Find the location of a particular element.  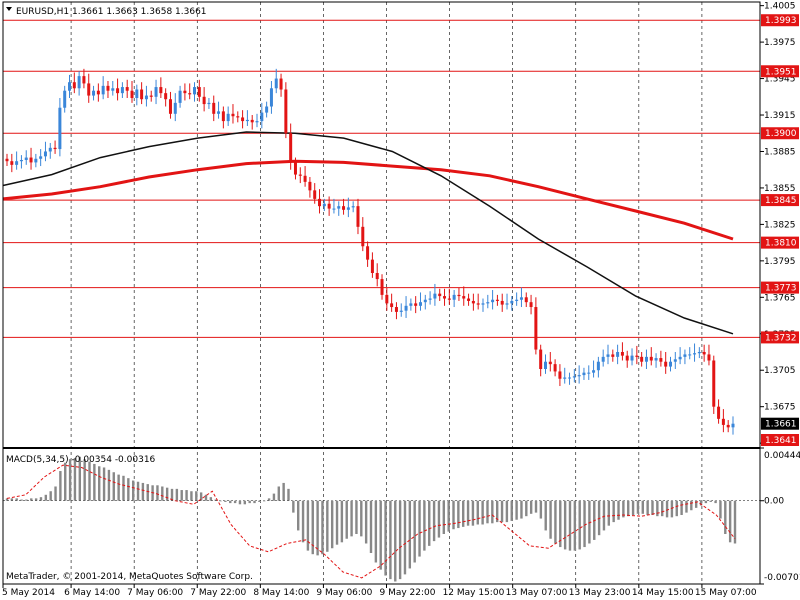

level-price-label: 1.3845 is located at coordinates (781, 201).